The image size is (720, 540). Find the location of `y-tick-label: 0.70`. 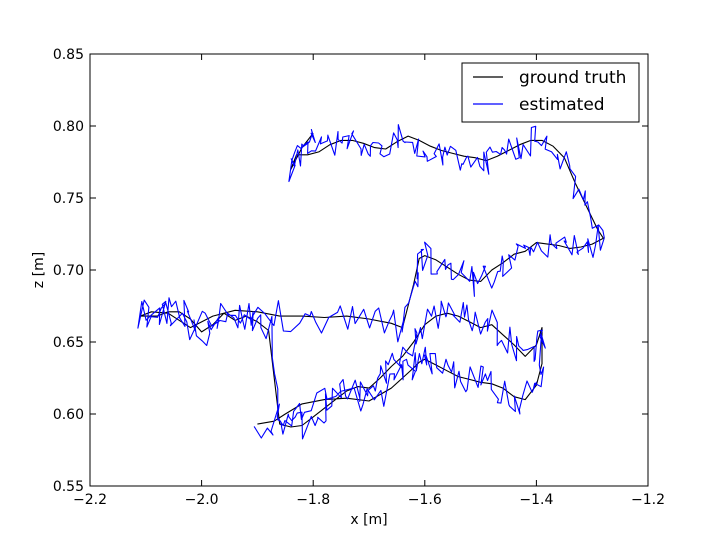

y-tick-label: 0.70 is located at coordinates (68, 271).